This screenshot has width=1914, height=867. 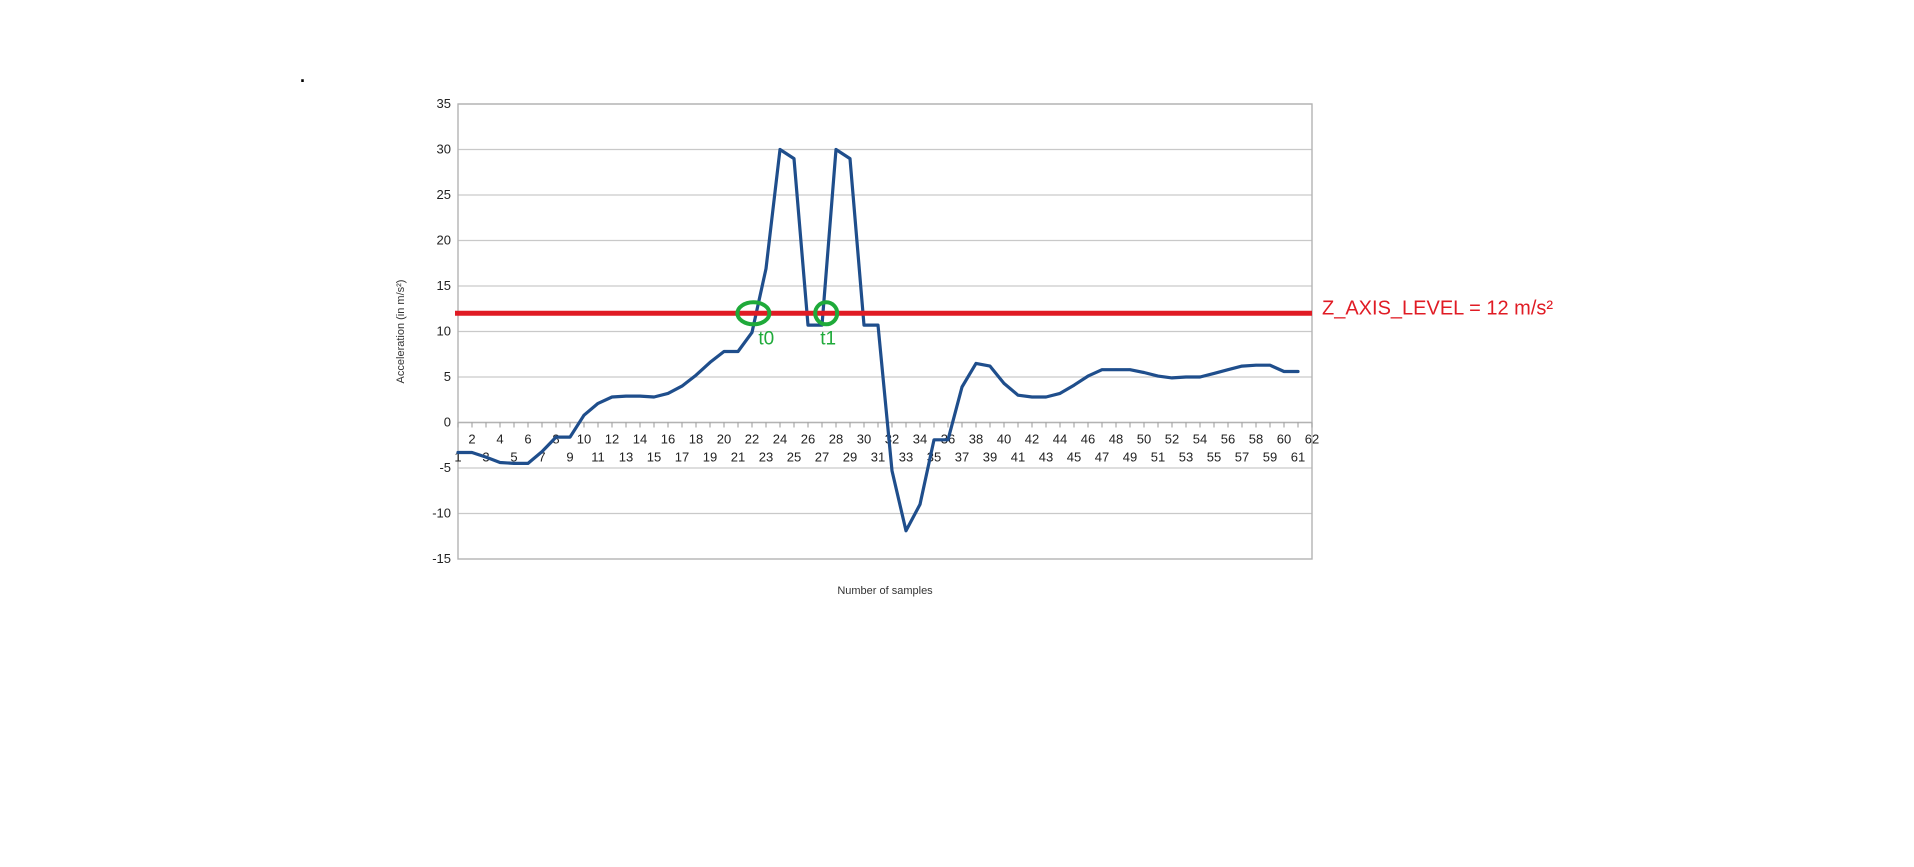 I want to click on x-tick-label: 20, so click(x=724, y=439).